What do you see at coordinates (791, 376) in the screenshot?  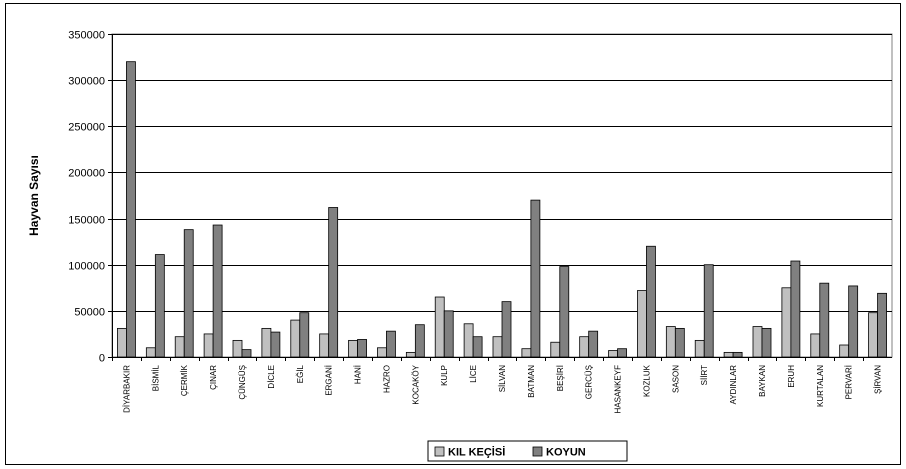 I see `x-category-label: ERUH` at bounding box center [791, 376].